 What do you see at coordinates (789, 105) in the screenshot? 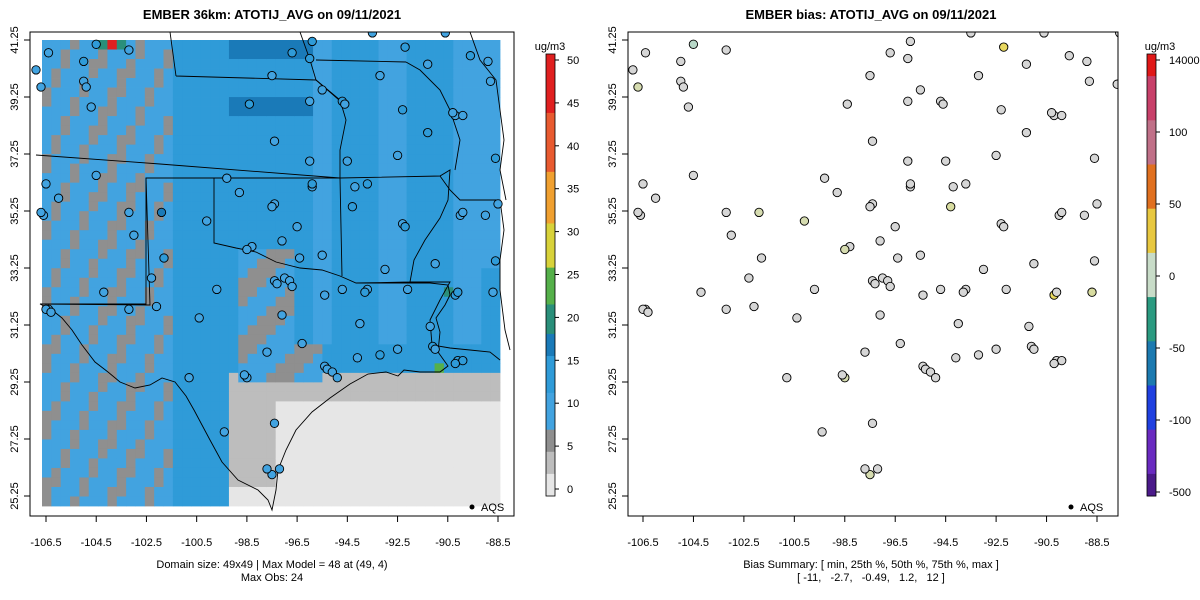
I see `kansas-nebraska-lines-right` at bounding box center [789, 105].